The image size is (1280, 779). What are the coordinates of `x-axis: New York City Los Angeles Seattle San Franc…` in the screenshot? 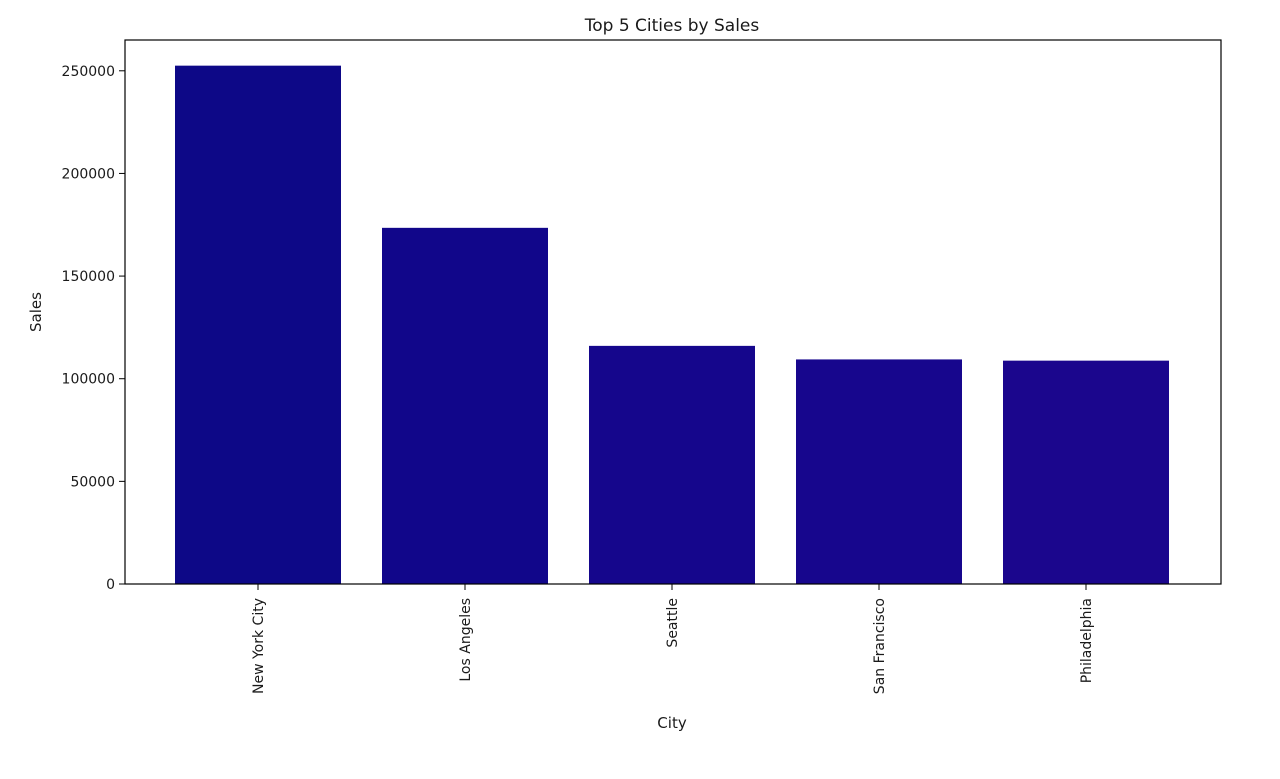 It's located at (673, 639).